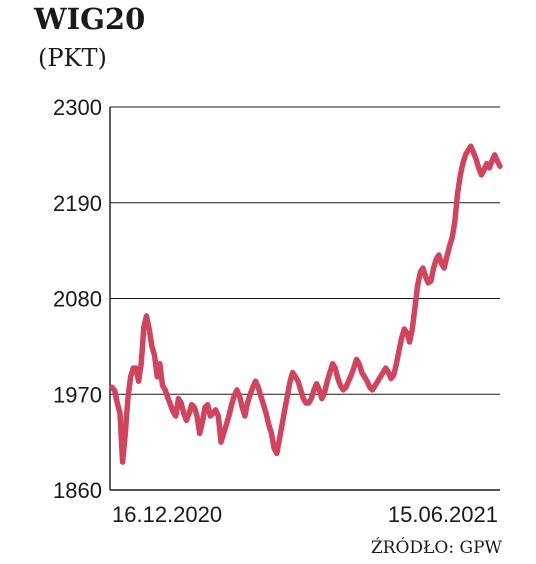 The width and height of the screenshot is (536, 564). What do you see at coordinates (167, 514) in the screenshot?
I see `x-tick-label: 16.12.2020` at bounding box center [167, 514].